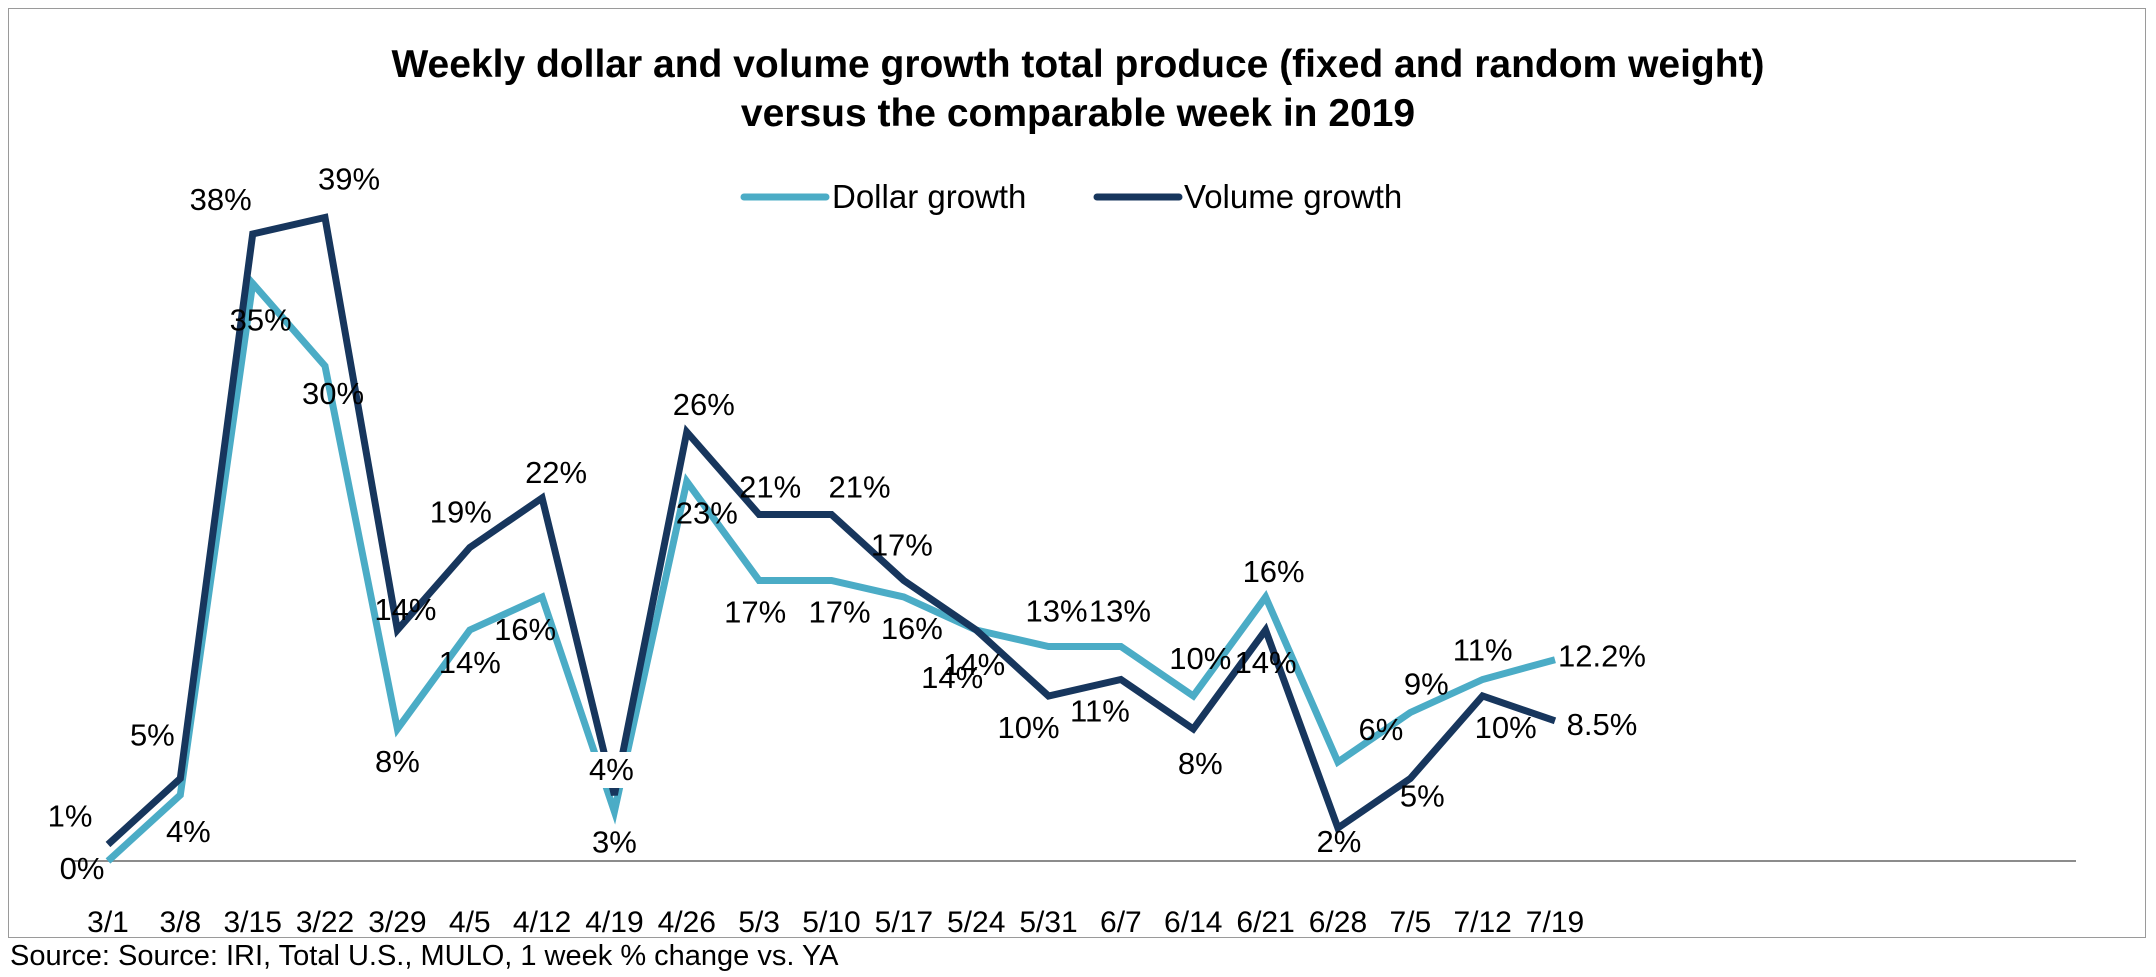  What do you see at coordinates (325, 922) in the screenshot?
I see `x-tick-label: 3/22` at bounding box center [325, 922].